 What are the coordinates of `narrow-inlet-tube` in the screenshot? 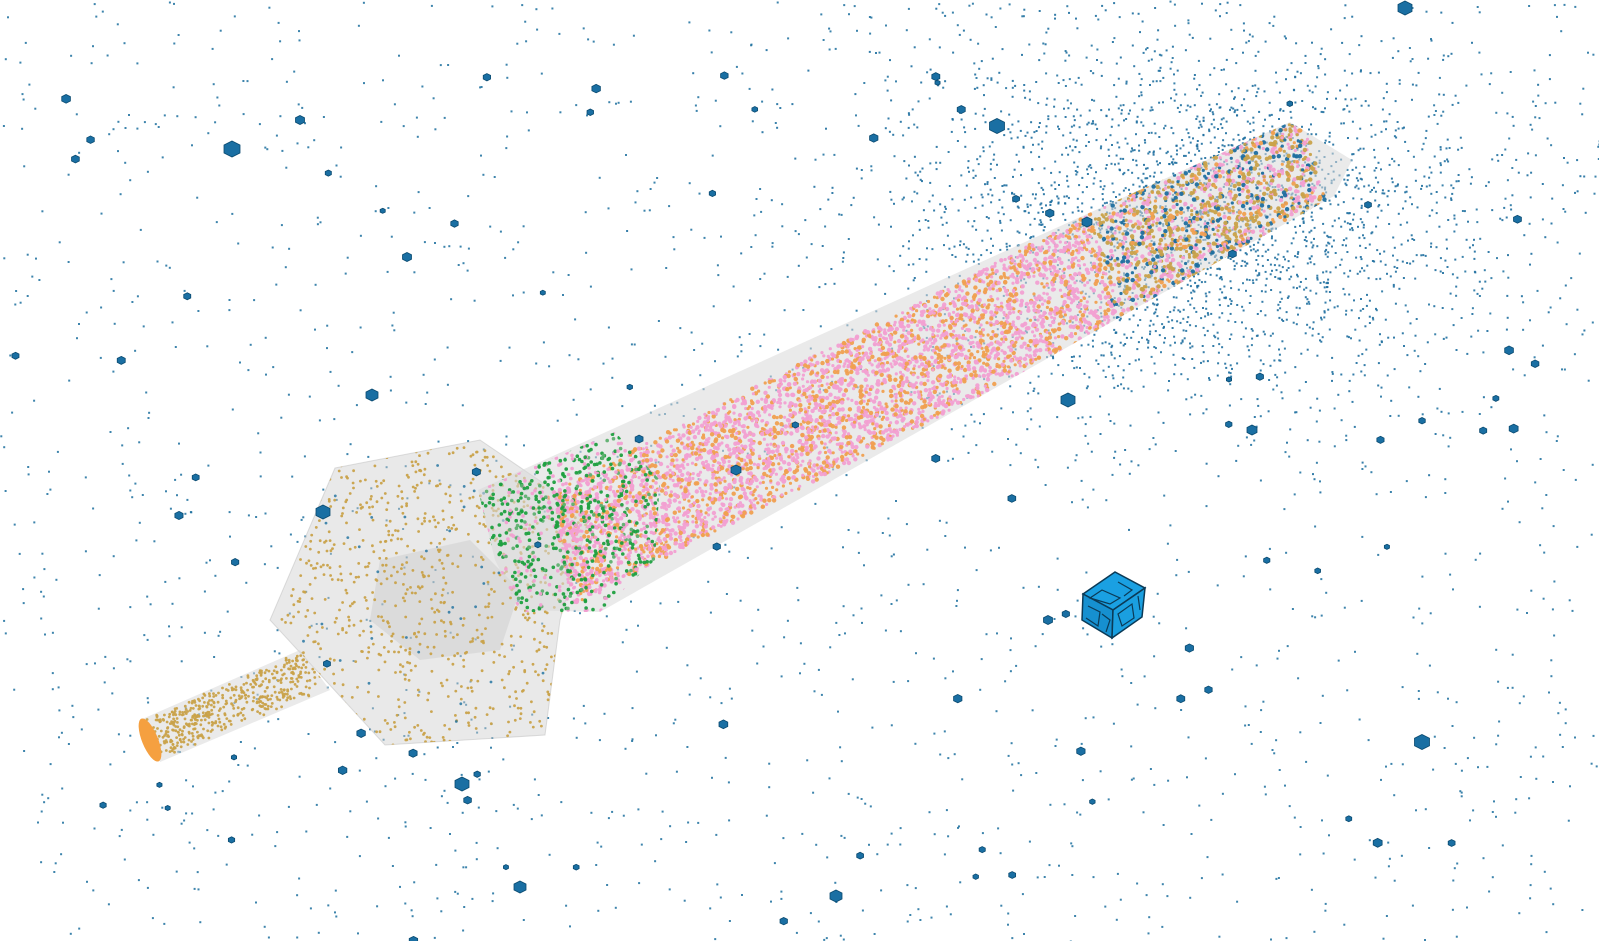 It's located at (234, 706).